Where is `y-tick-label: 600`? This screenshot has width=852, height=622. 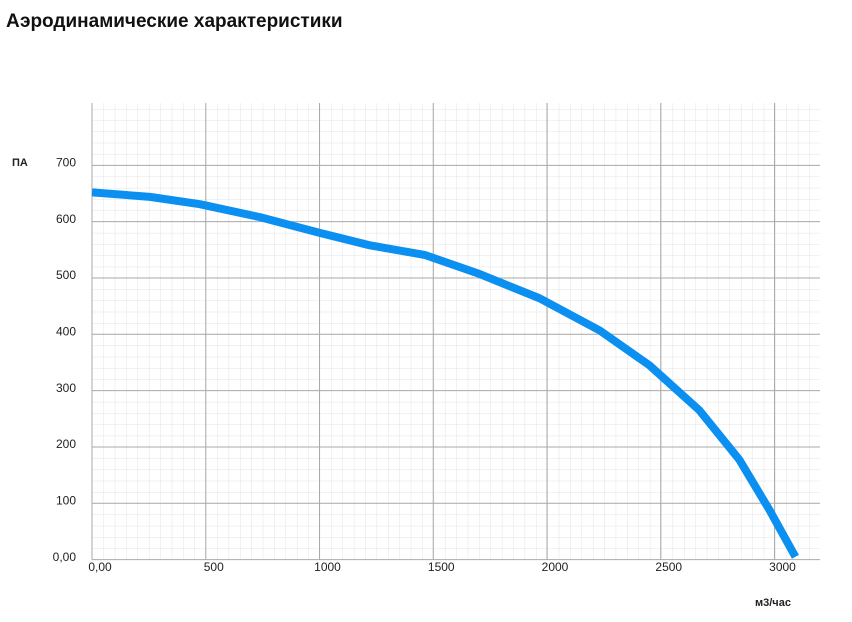
y-tick-label: 600 is located at coordinates (66, 219).